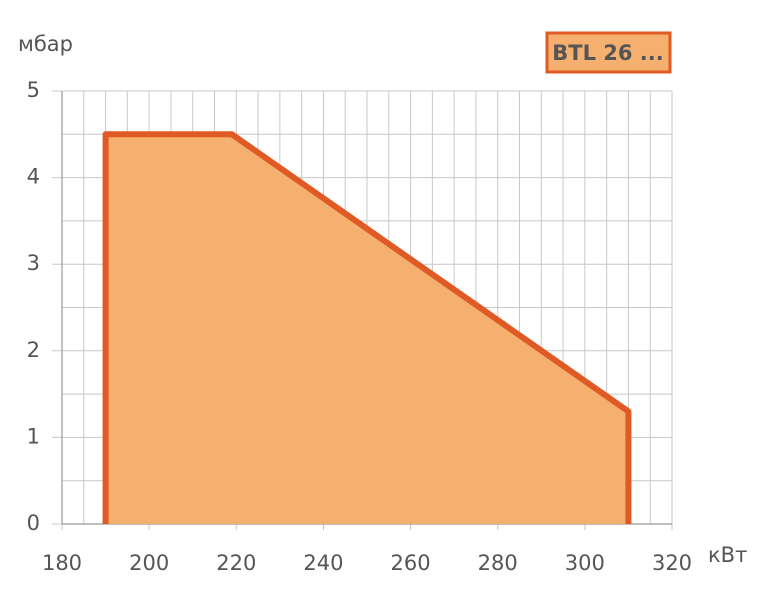  What do you see at coordinates (727, 555) in the screenshot?
I see `x-axis-label: кВт` at bounding box center [727, 555].